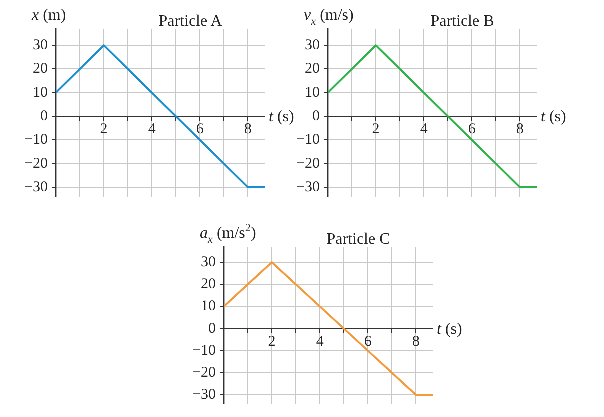  Describe the element at coordinates (48, 15) in the screenshot. I see `y-axis-title: x (m)` at that location.